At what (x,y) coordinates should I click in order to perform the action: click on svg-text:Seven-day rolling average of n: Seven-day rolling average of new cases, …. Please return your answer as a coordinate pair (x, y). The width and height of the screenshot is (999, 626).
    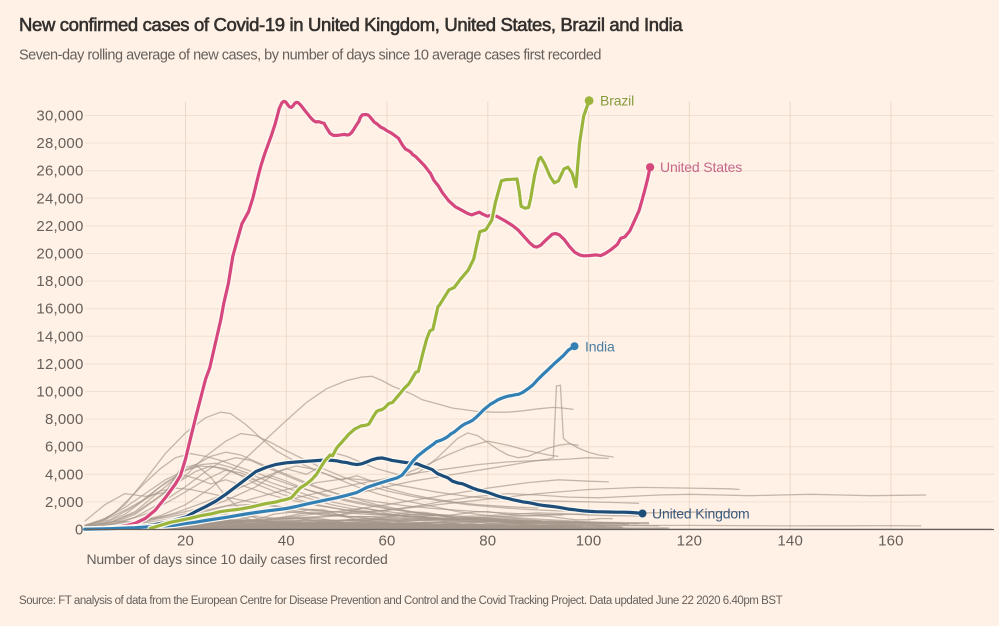
    Looking at the image, I should click on (310, 56).